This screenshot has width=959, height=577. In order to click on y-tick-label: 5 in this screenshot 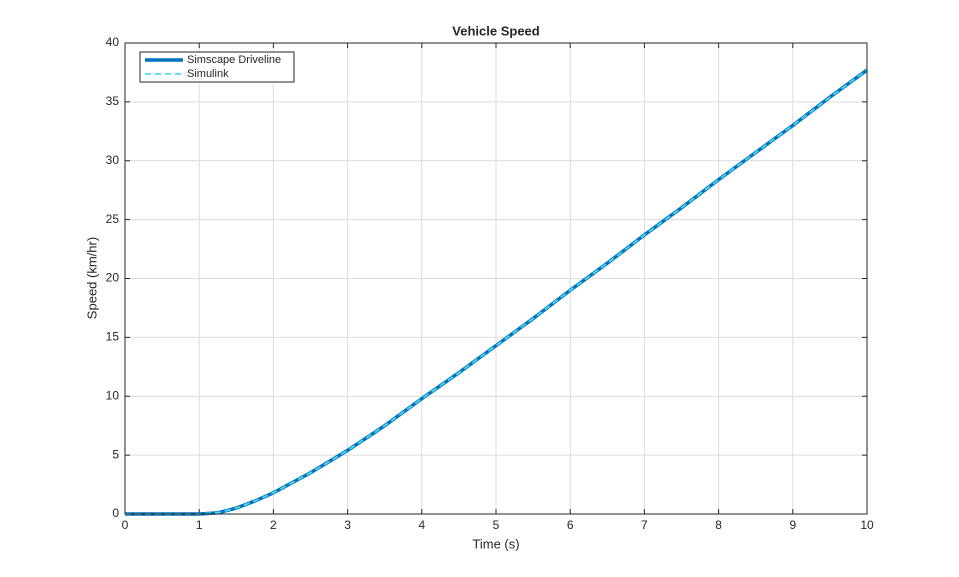, I will do `click(115, 454)`.